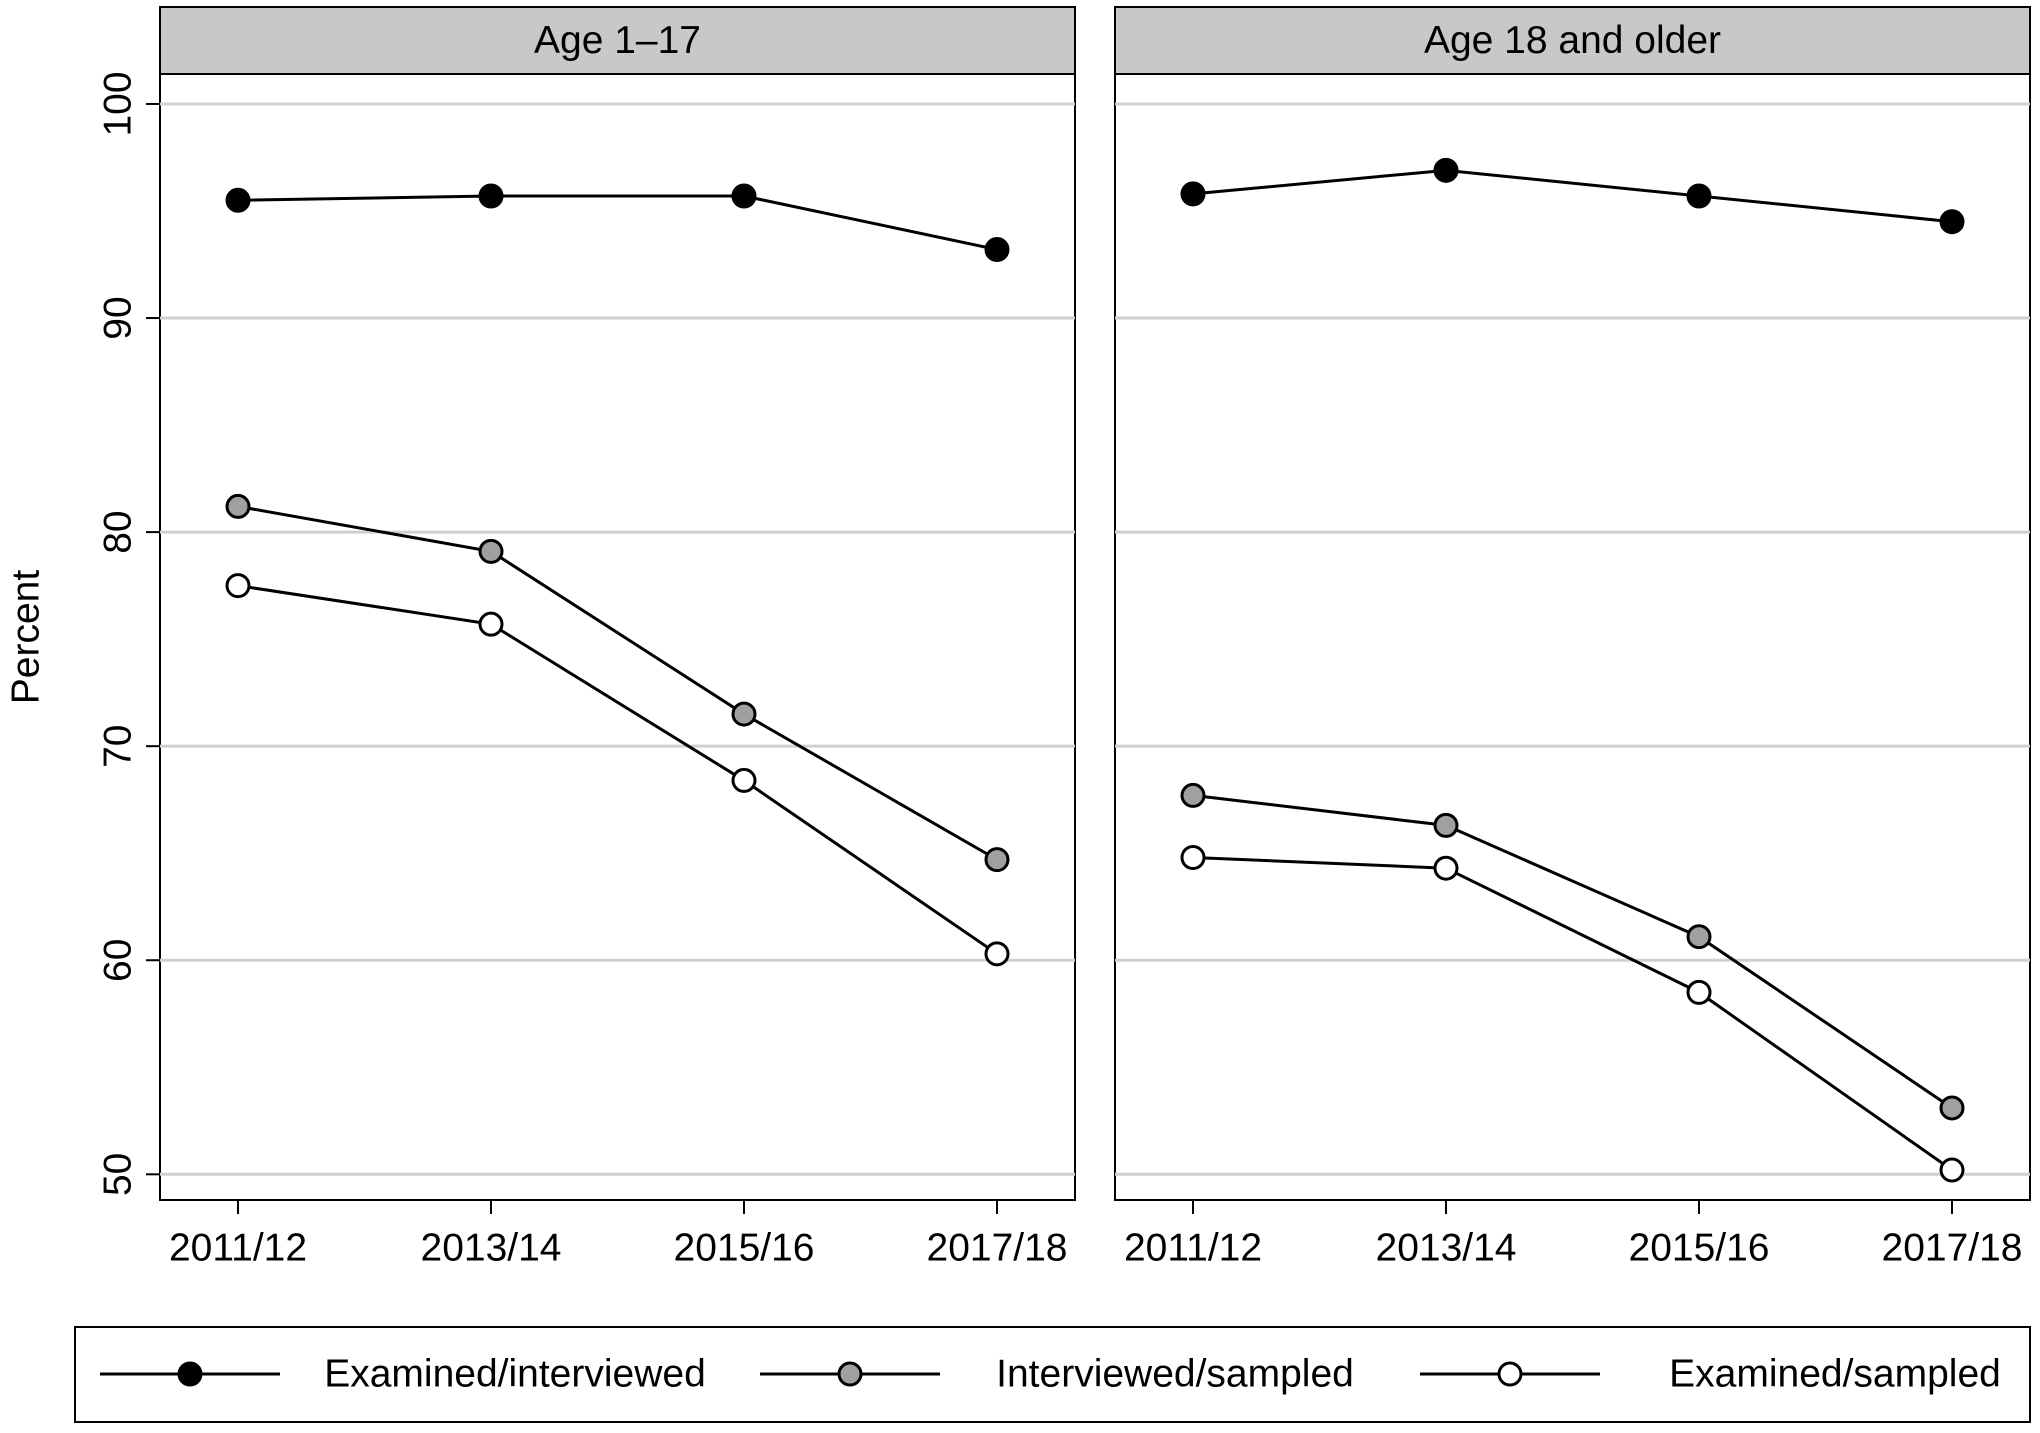 The image size is (2040, 1433). Describe the element at coordinates (117, 1174) in the screenshot. I see `y-tick-label: 50` at that location.